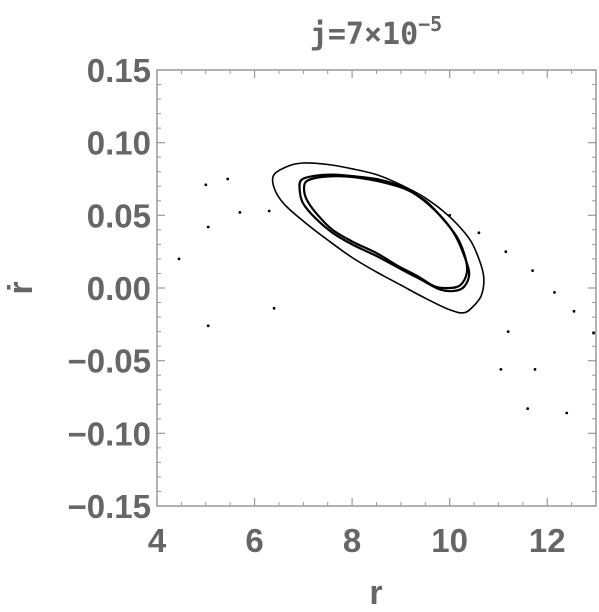  What do you see at coordinates (547, 540) in the screenshot?
I see `x-tick-label: 12` at bounding box center [547, 540].